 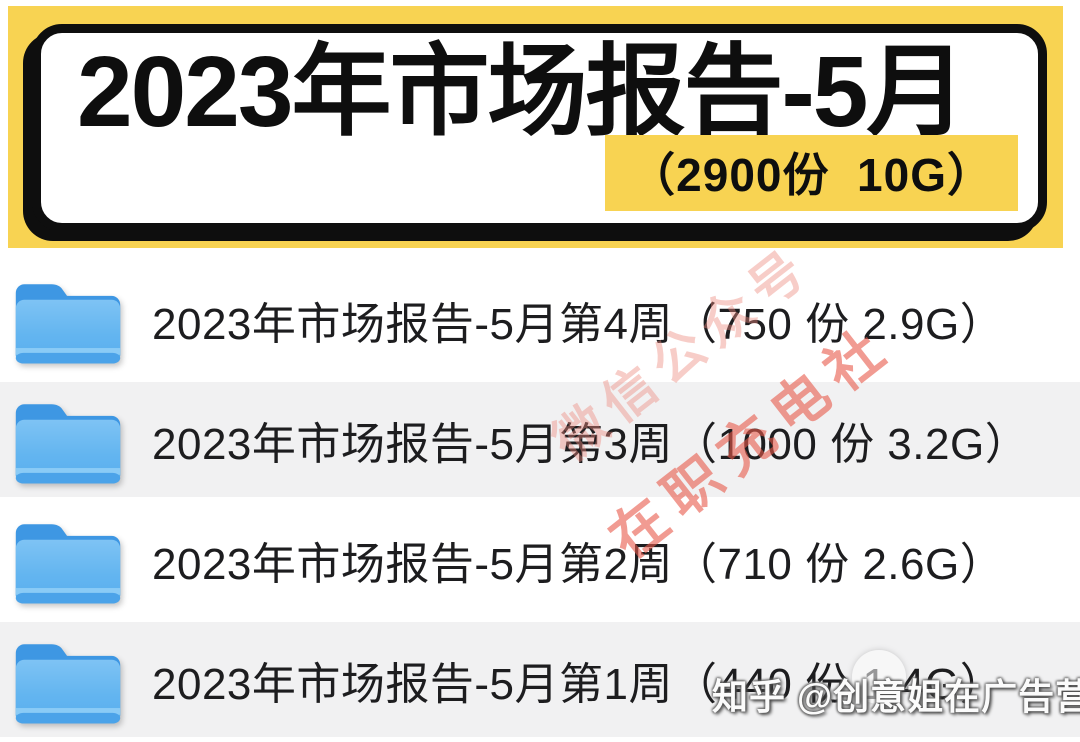 What do you see at coordinates (578, 564) in the screenshot?
I see `folder-label: 2023年市场报告-5月第2周（710 份 2.6G）` at bounding box center [578, 564].